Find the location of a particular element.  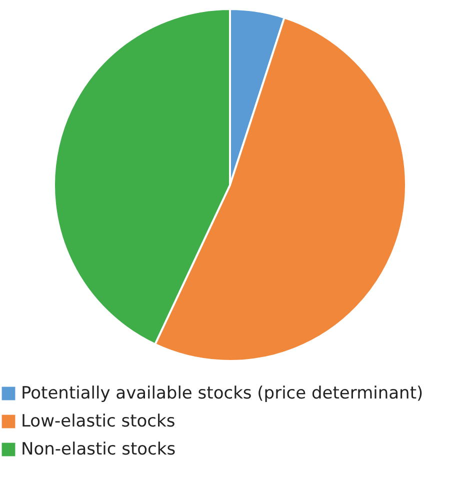

legend-label: Non-elastic stocks is located at coordinates (98, 450).